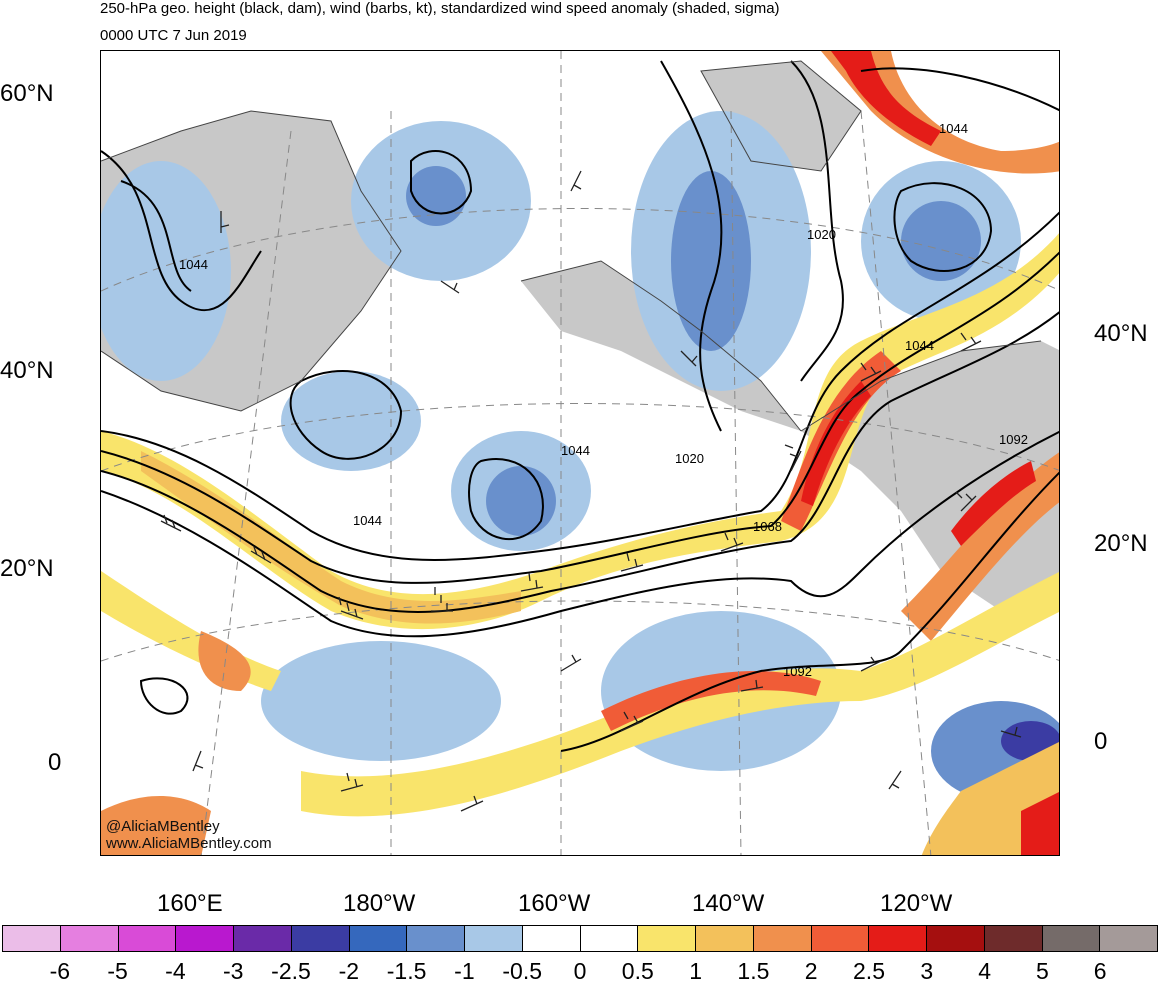 This screenshot has height=985, width=1160. Describe the element at coordinates (27, 370) in the screenshot. I see `lat-label-left: 40°N` at that location.